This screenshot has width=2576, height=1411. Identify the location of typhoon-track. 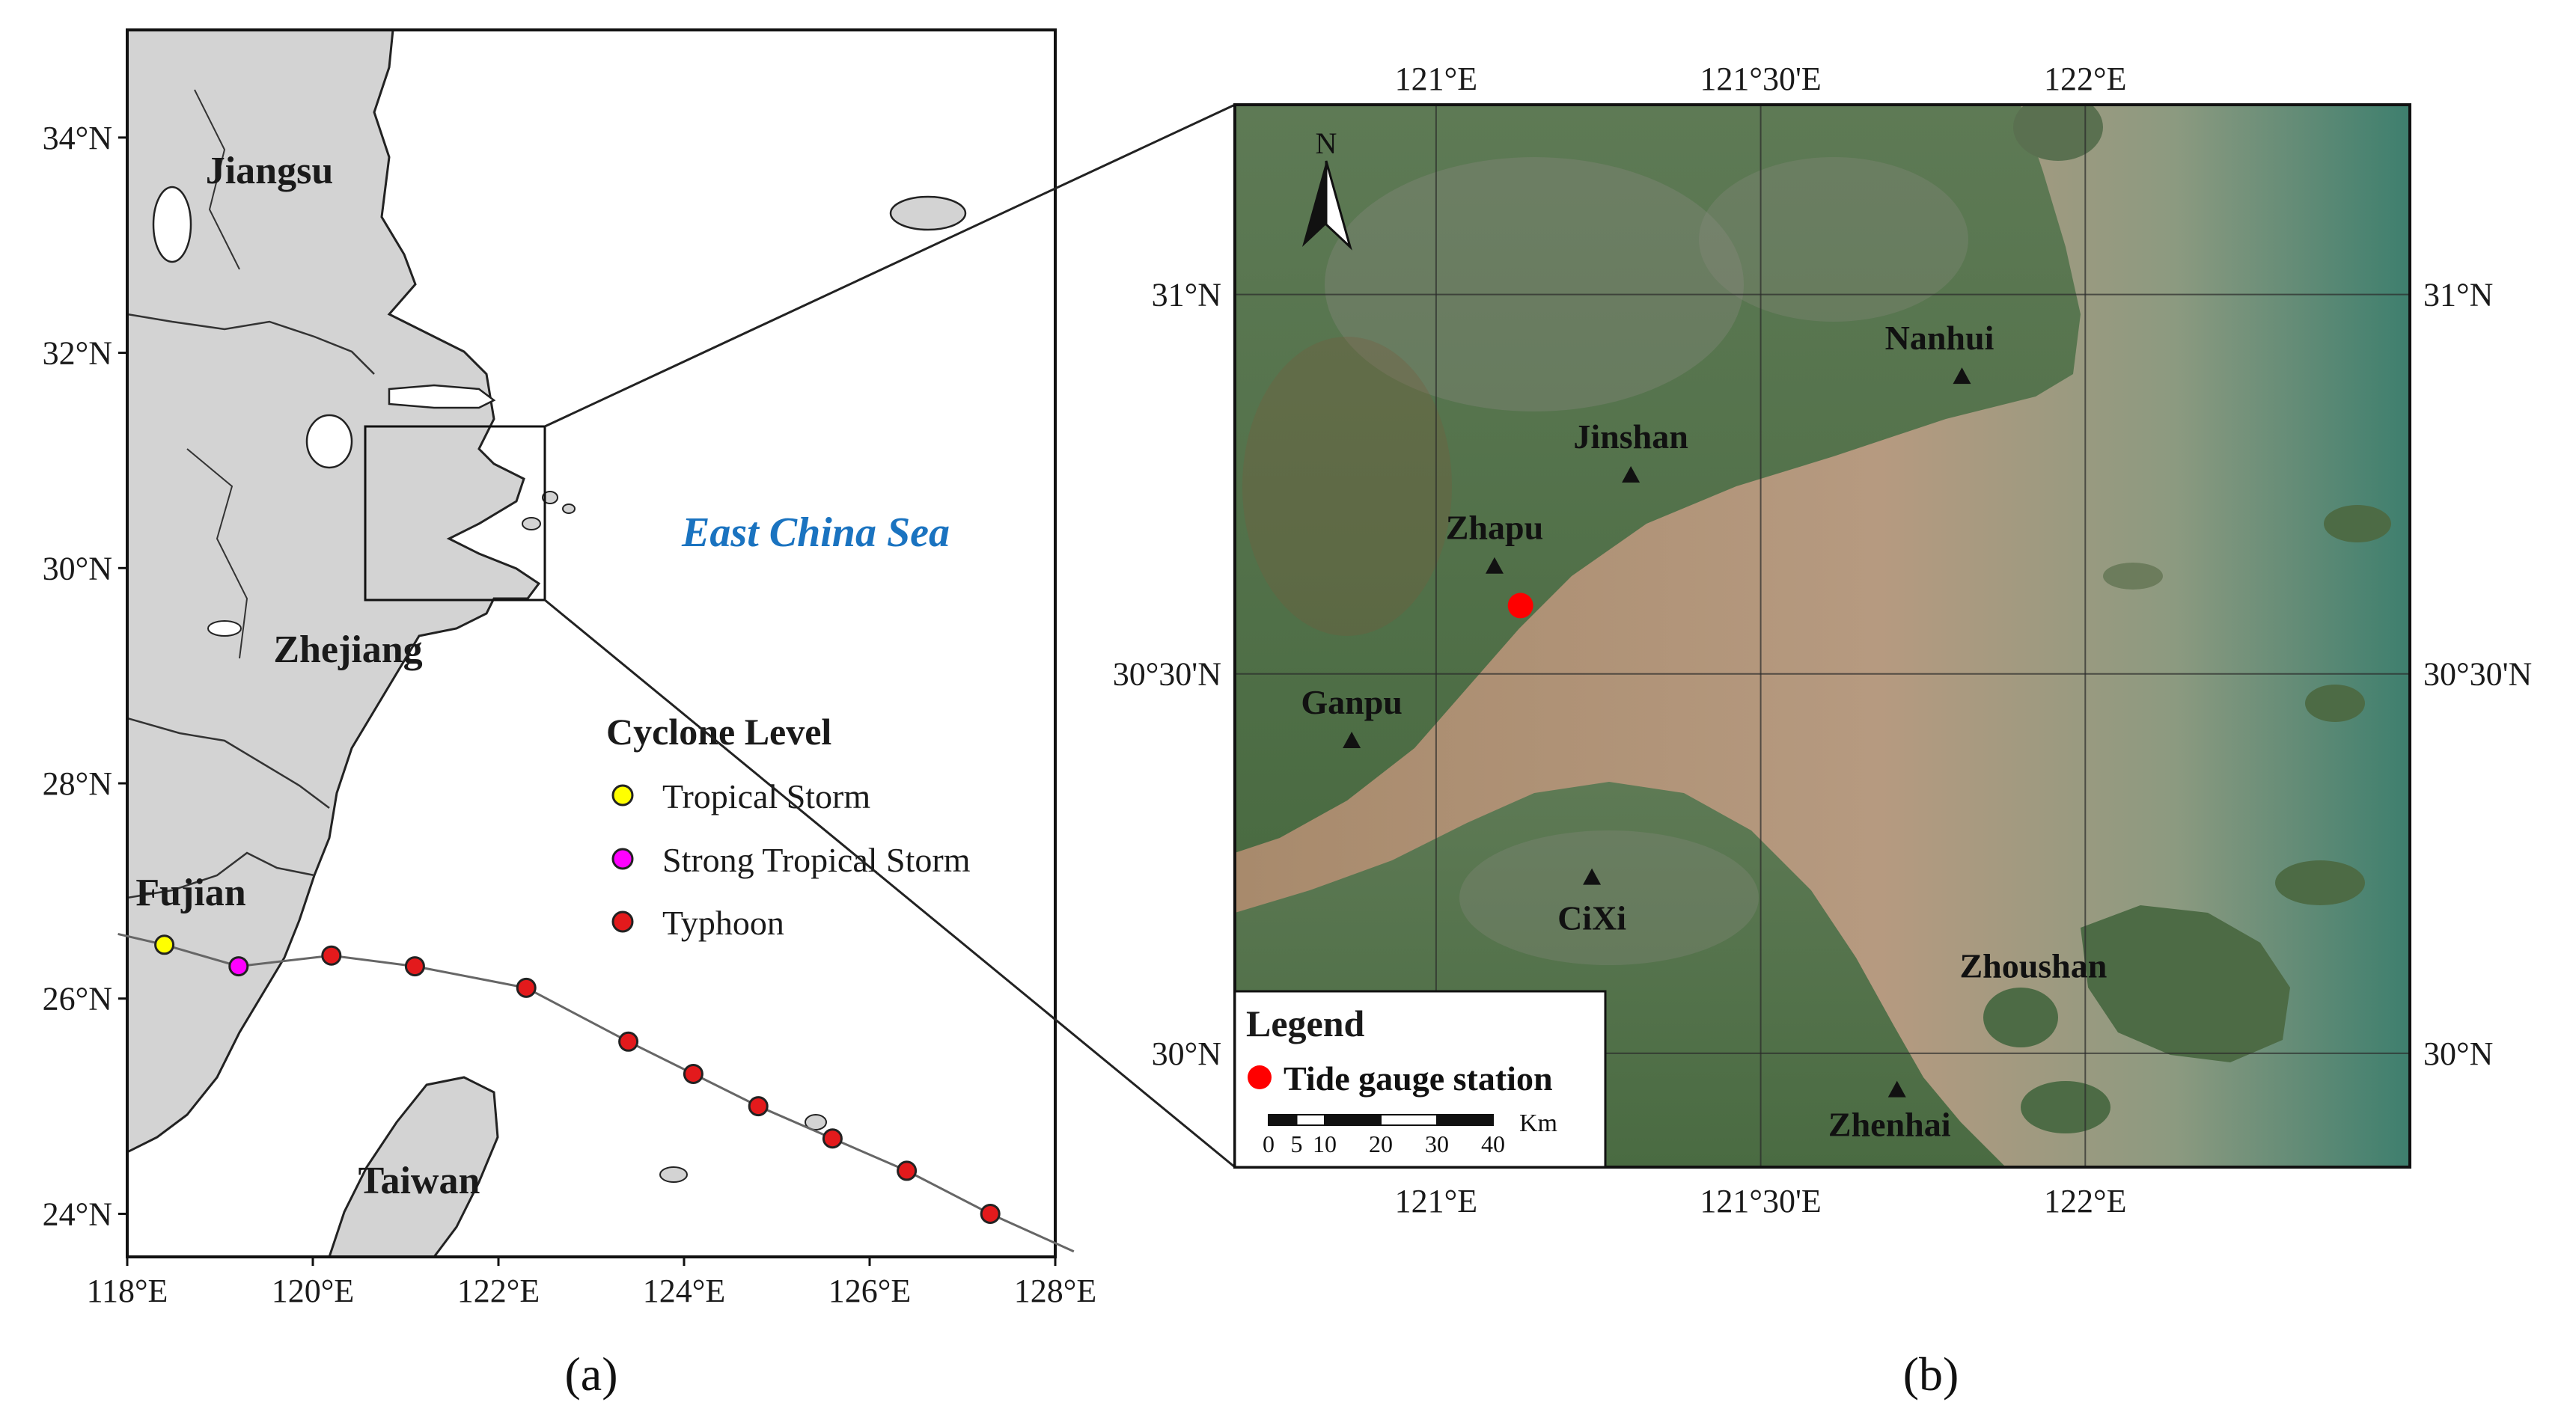
(596, 1092).